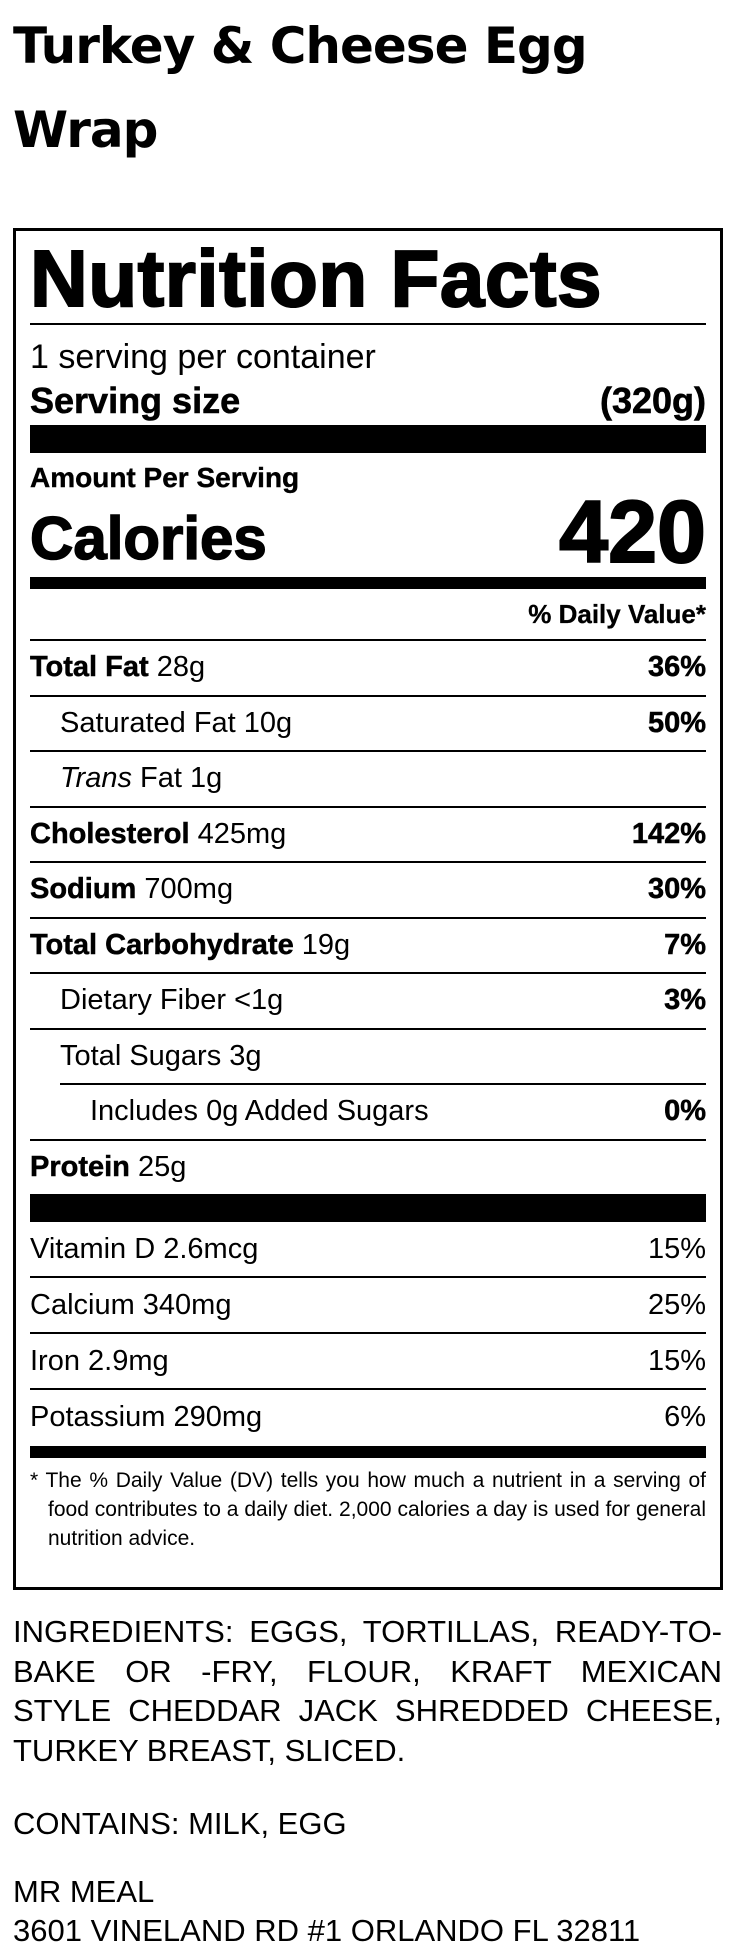  I want to click on vitamin-name: Vitamin D 2.6mcg, so click(144, 1248).